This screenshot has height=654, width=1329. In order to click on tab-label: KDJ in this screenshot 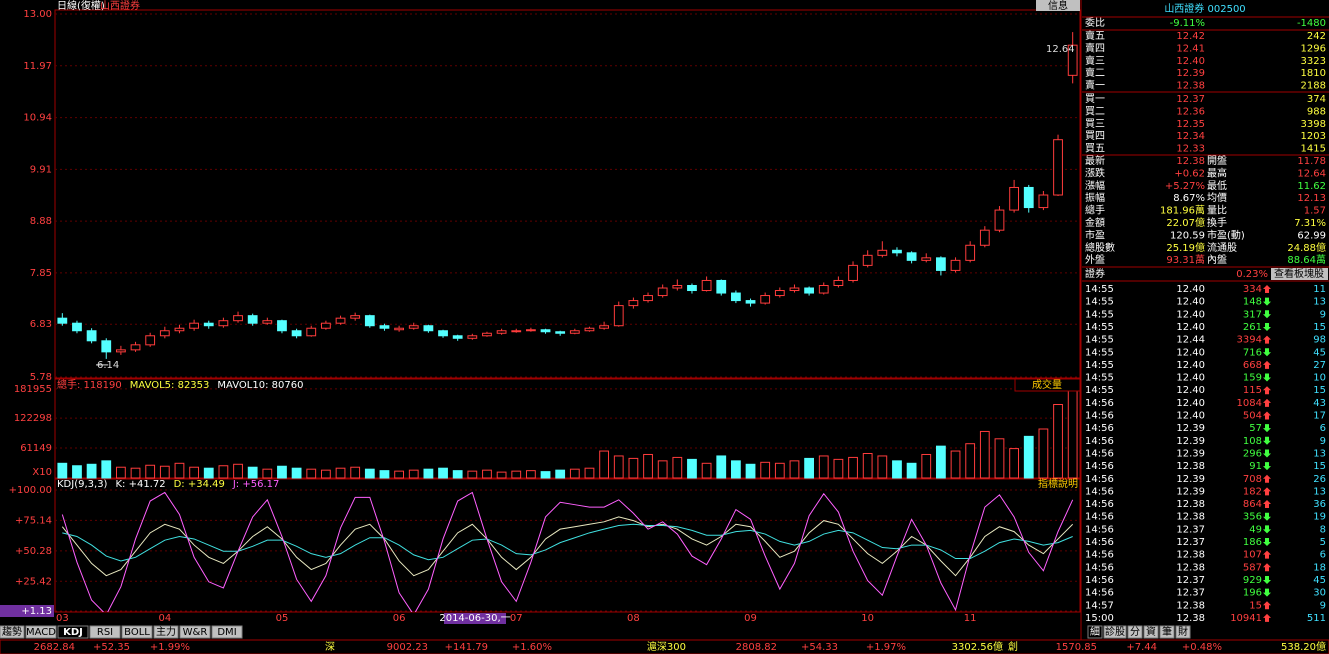, I will do `click(73, 632)`.